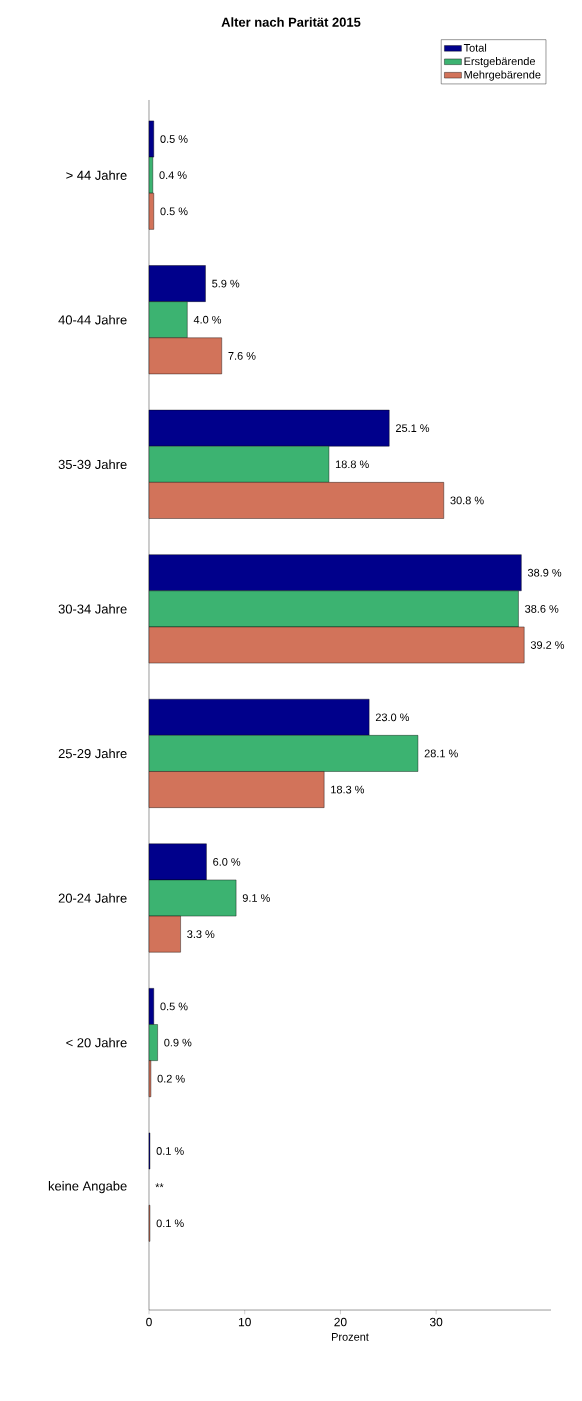 Image resolution: width=582 pixels, height=1401 pixels. Describe the element at coordinates (178, 1042) in the screenshot. I see `data-label: 0.9 %` at that location.